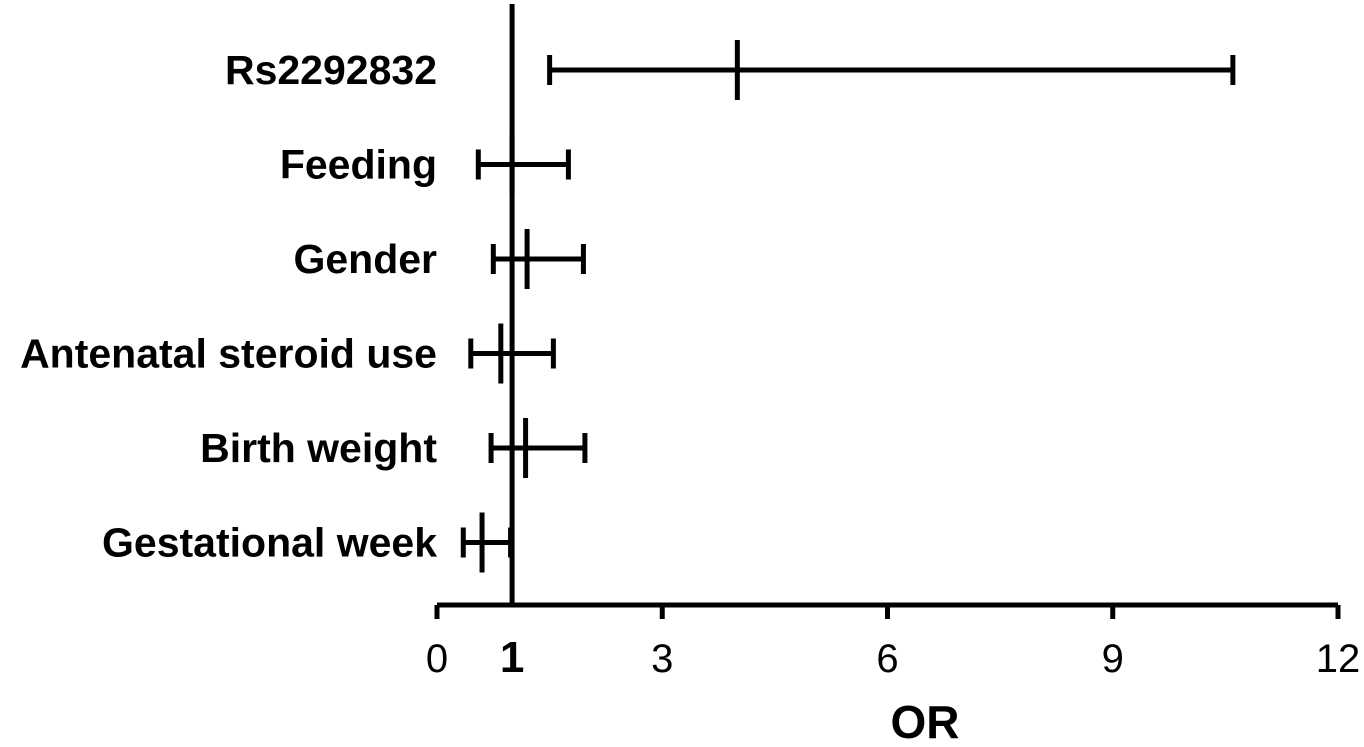 The height and width of the screenshot is (747, 1364). Describe the element at coordinates (662, 659) in the screenshot. I see `x-tick-label: 3` at that location.